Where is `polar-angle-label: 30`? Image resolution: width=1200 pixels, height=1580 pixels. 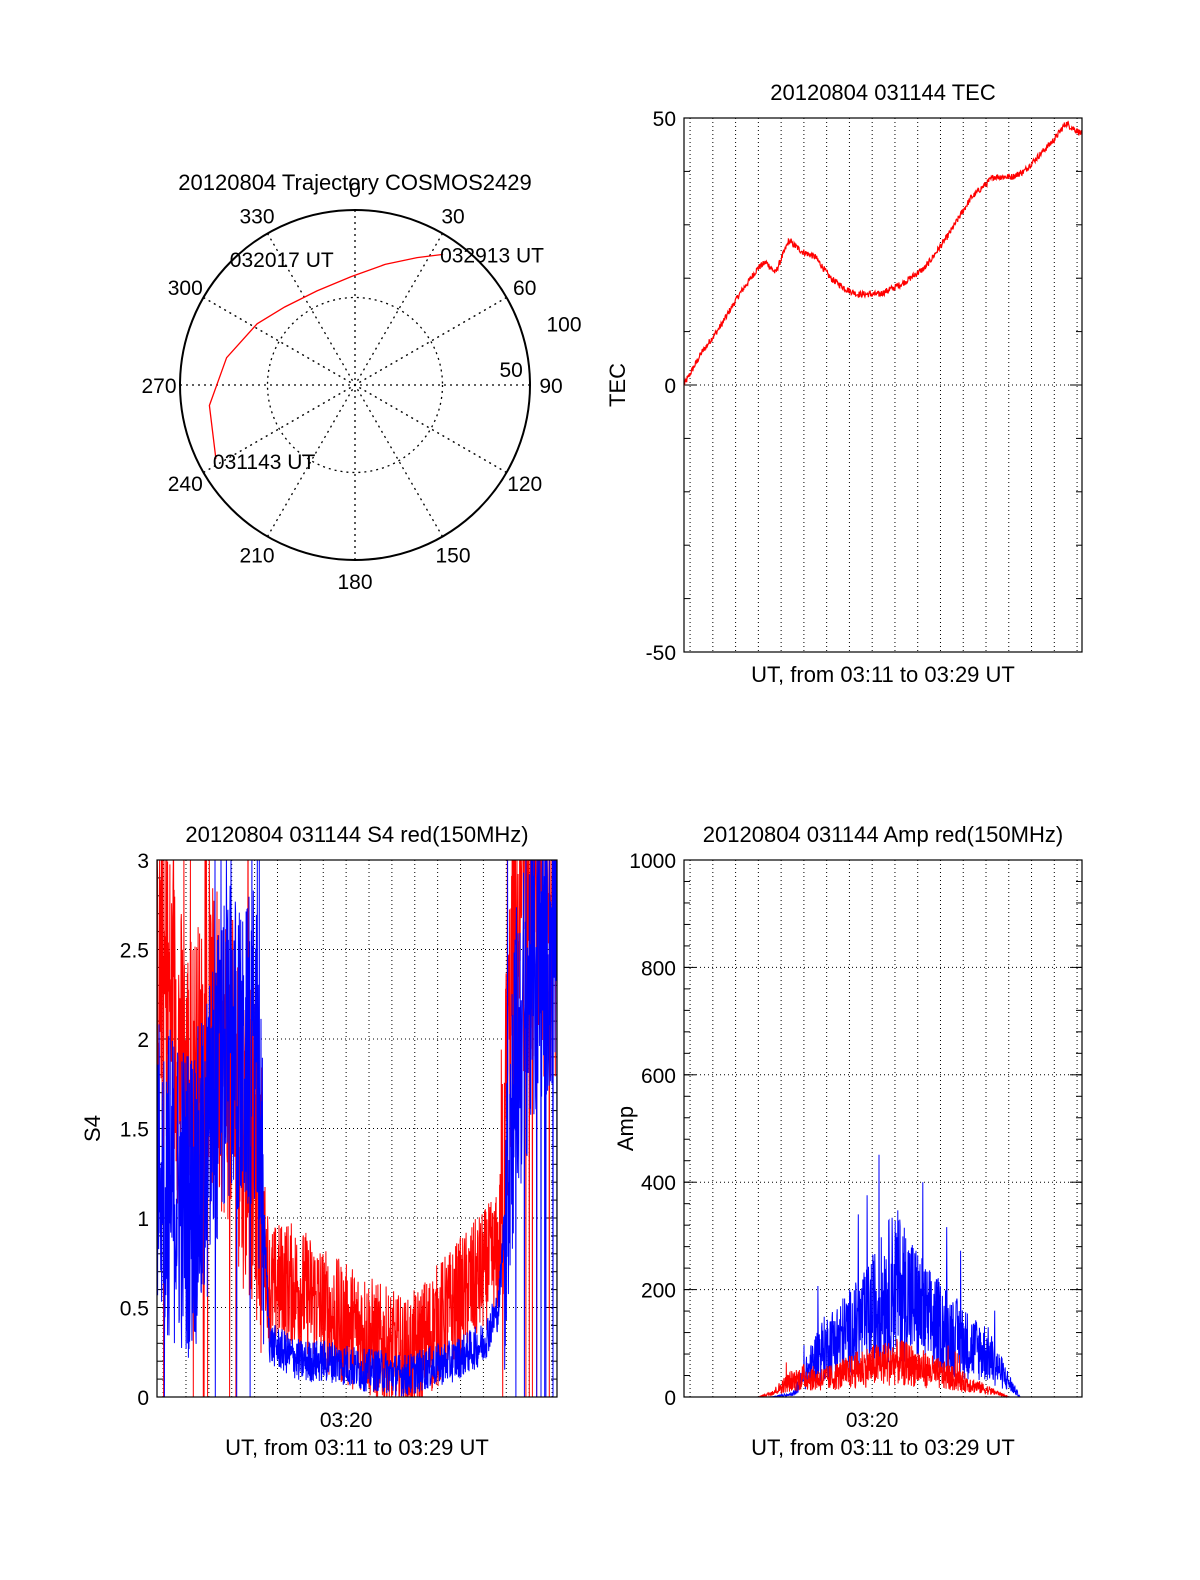 polar-angle-label: 30 is located at coordinates (452, 216).